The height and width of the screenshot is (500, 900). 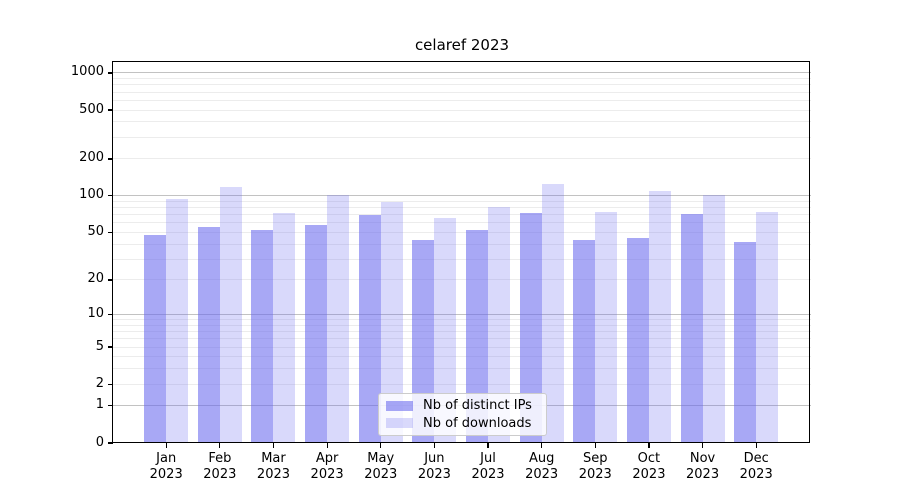 What do you see at coordinates (399, 405) in the screenshot?
I see `legend-swatch-distinct-ips` at bounding box center [399, 405].